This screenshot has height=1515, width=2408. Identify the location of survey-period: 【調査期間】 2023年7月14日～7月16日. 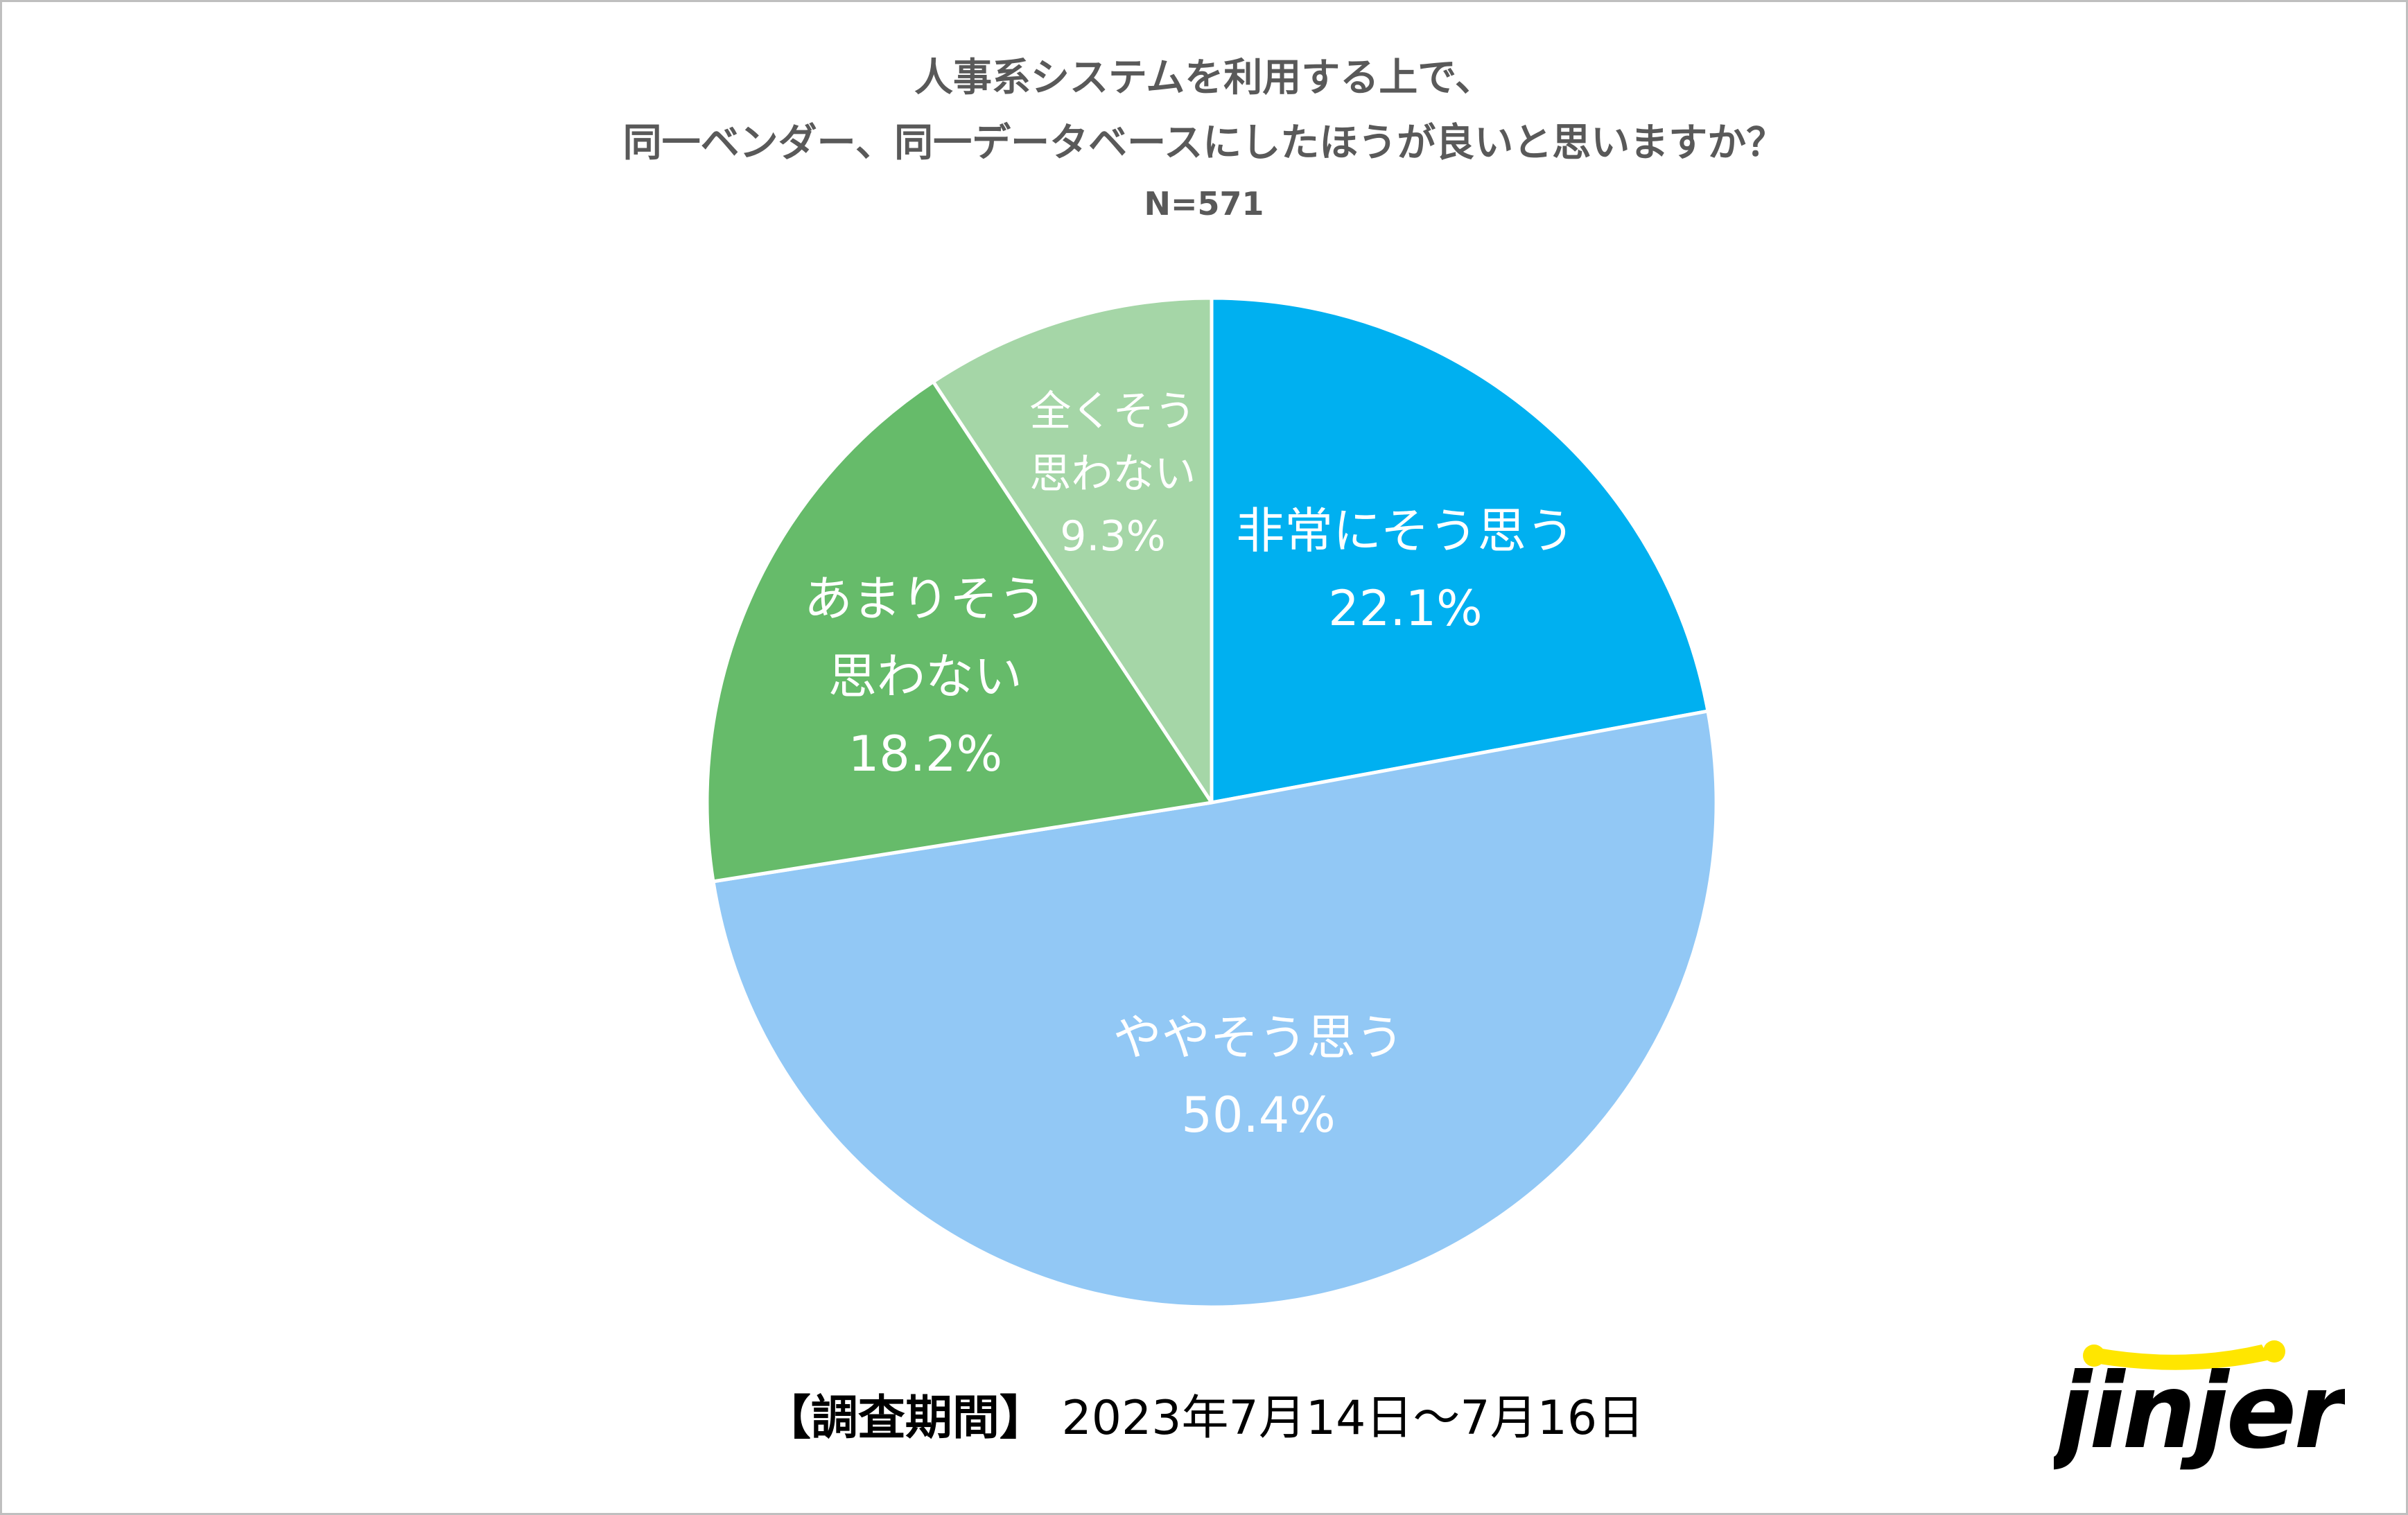
(1204, 1418).